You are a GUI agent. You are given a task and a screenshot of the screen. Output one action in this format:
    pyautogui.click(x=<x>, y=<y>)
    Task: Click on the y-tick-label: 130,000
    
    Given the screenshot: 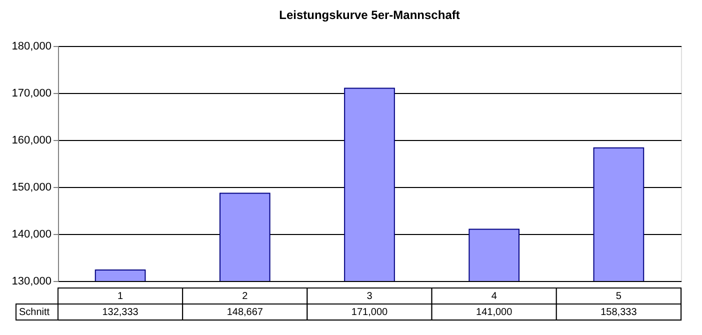 What is the action you would take?
    pyautogui.click(x=32, y=282)
    